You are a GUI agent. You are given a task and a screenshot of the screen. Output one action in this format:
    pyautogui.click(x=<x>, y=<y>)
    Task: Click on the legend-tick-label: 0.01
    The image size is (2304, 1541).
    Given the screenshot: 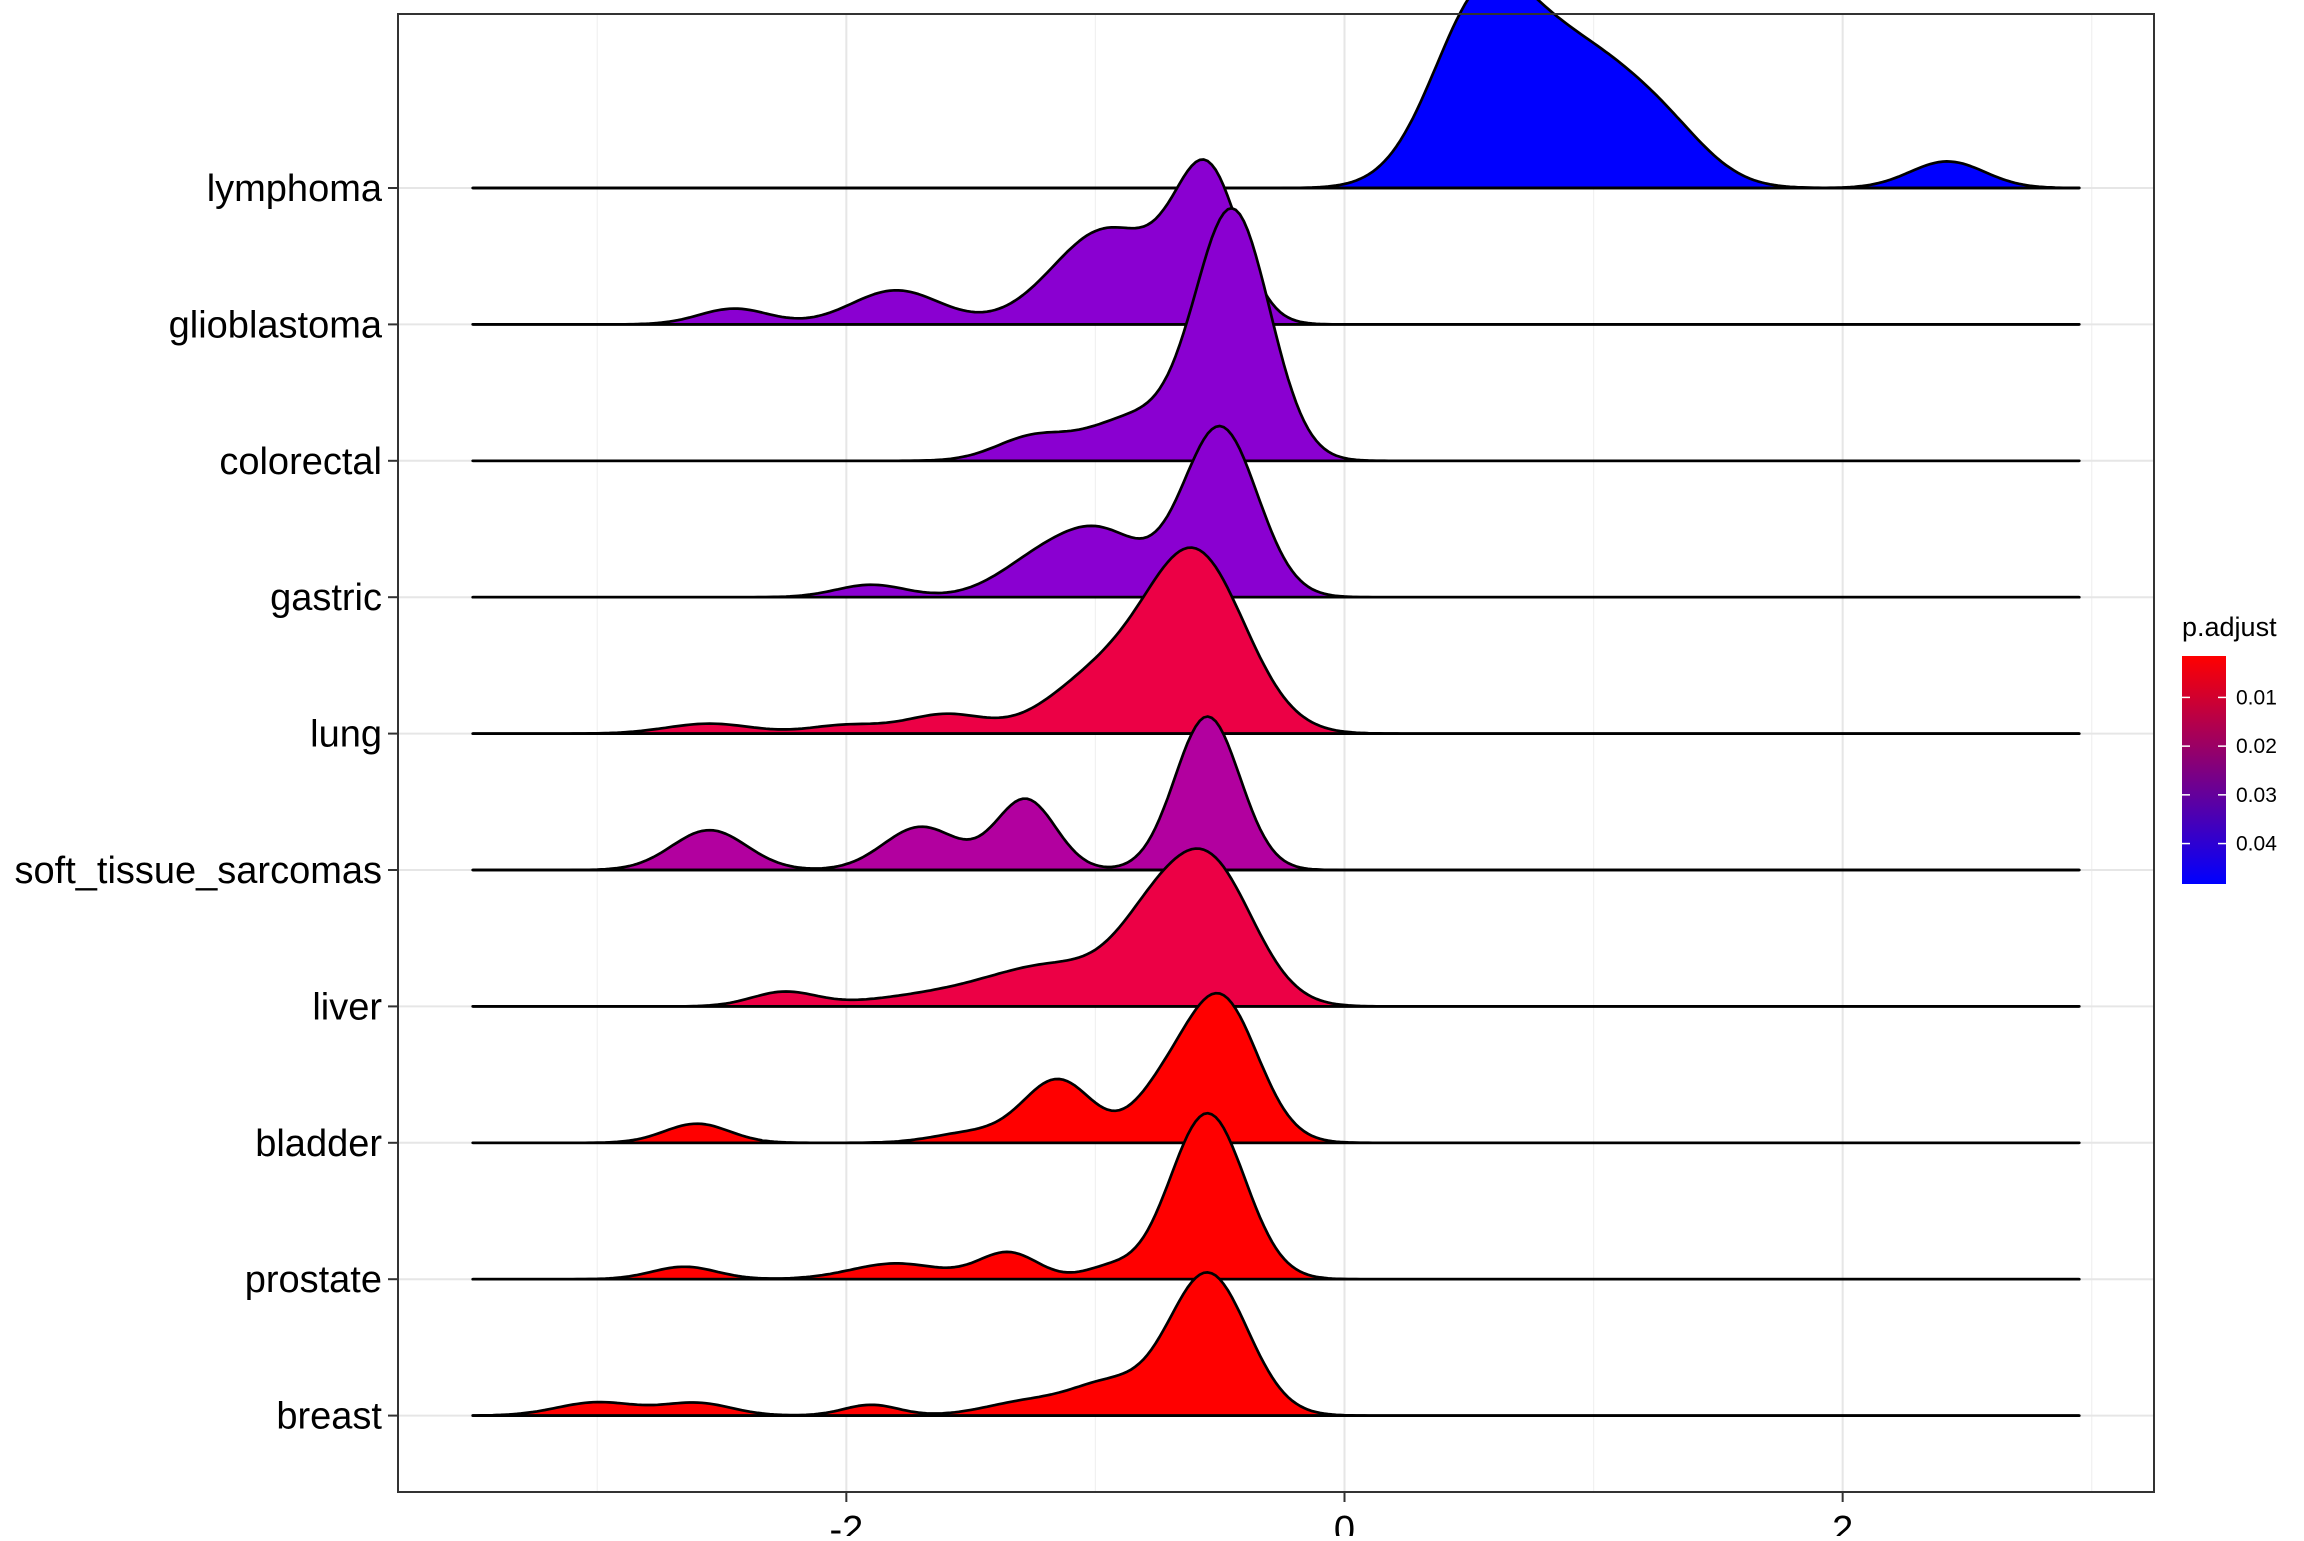 What is the action you would take?
    pyautogui.click(x=2256, y=697)
    